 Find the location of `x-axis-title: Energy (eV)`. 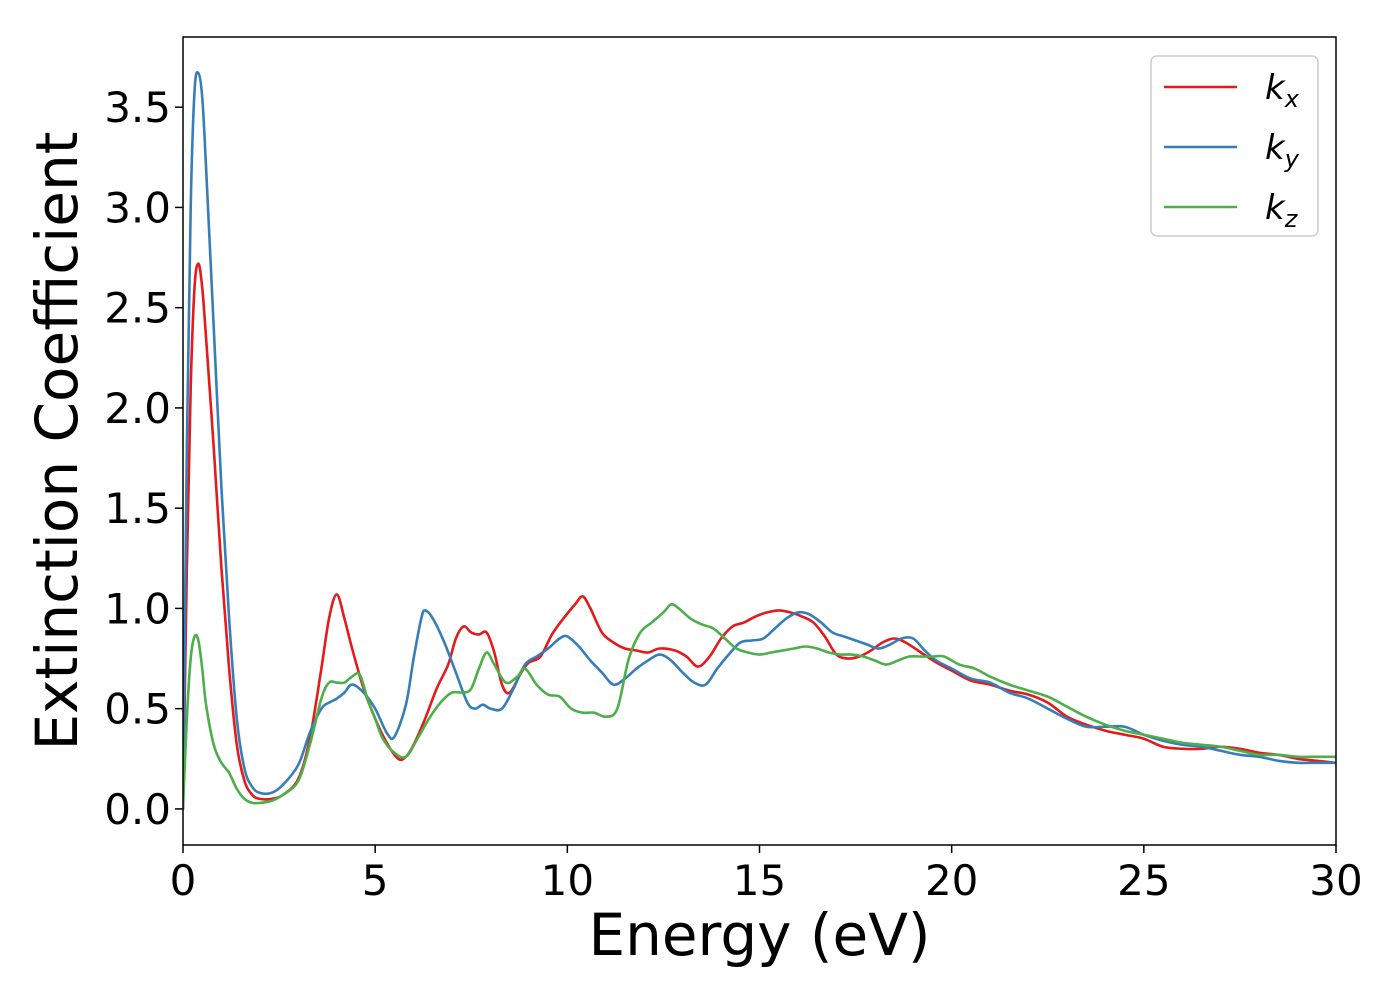

x-axis-title: Energy (eV) is located at coordinates (759, 935).